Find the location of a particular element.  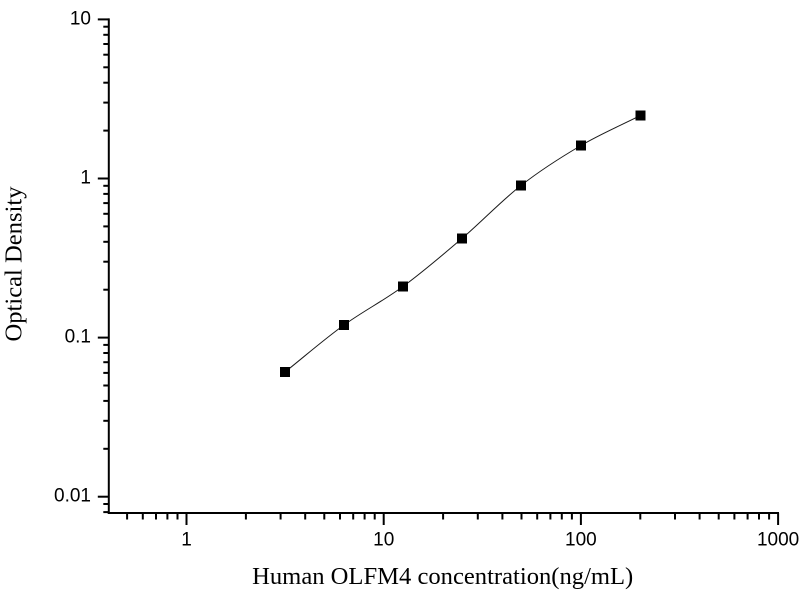

svg-text: 100 is located at coordinates (581, 540).